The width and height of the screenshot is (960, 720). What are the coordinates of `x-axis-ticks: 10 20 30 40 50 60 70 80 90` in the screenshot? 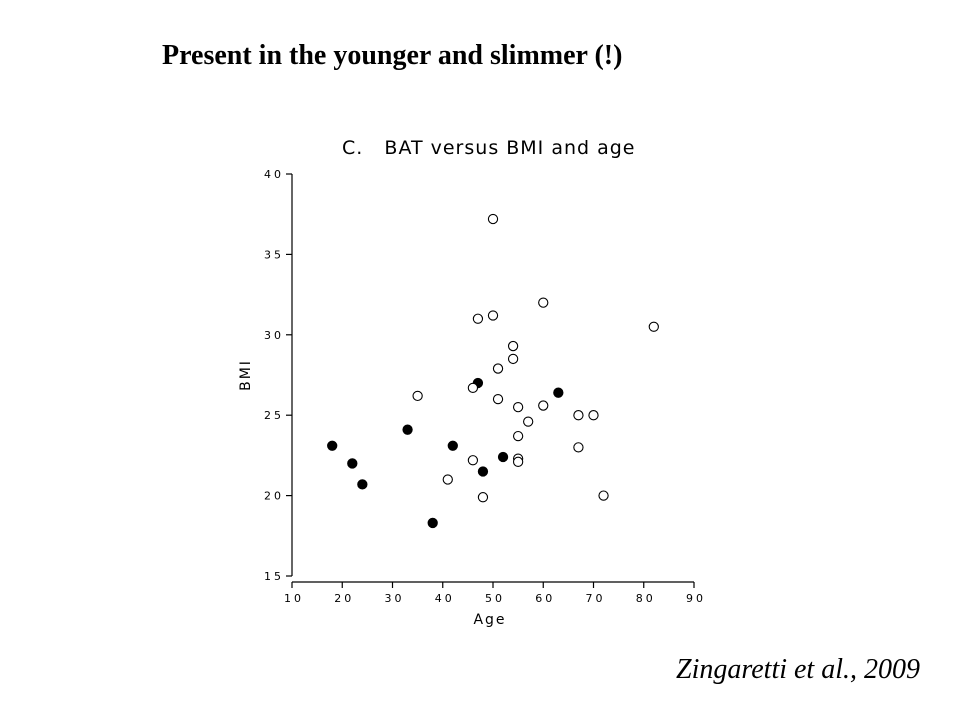 It's located at (495, 593).